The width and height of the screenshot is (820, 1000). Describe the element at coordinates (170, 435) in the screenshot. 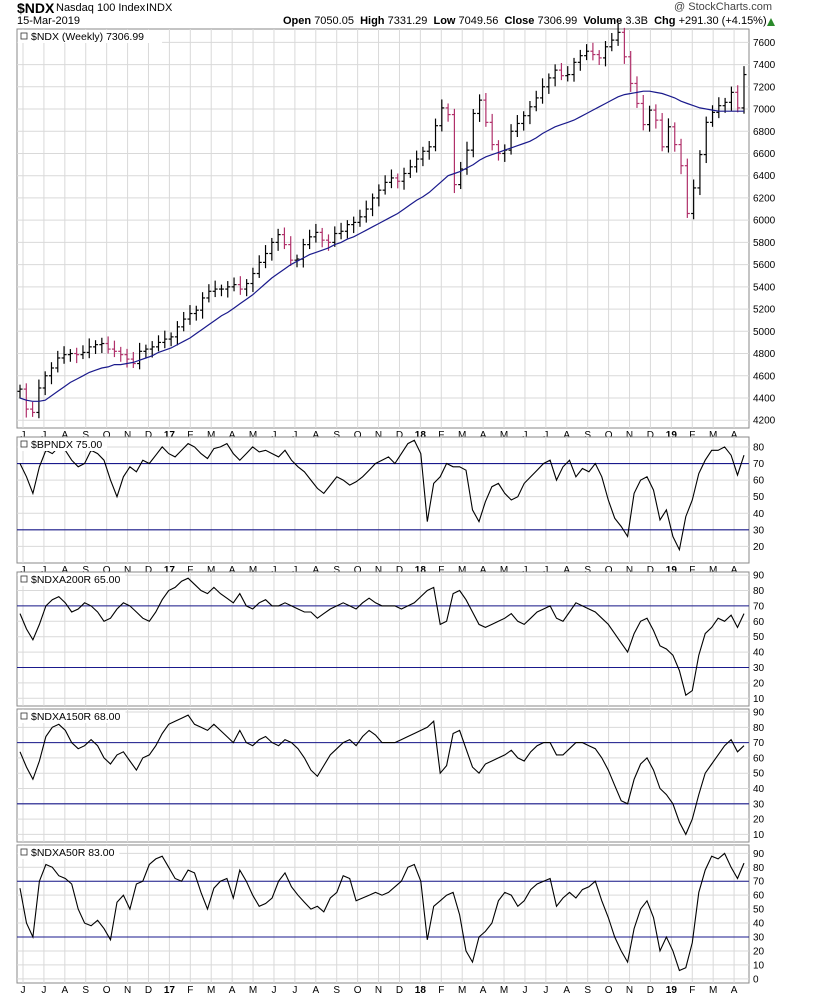

I see `x-tick-label: 17` at that location.